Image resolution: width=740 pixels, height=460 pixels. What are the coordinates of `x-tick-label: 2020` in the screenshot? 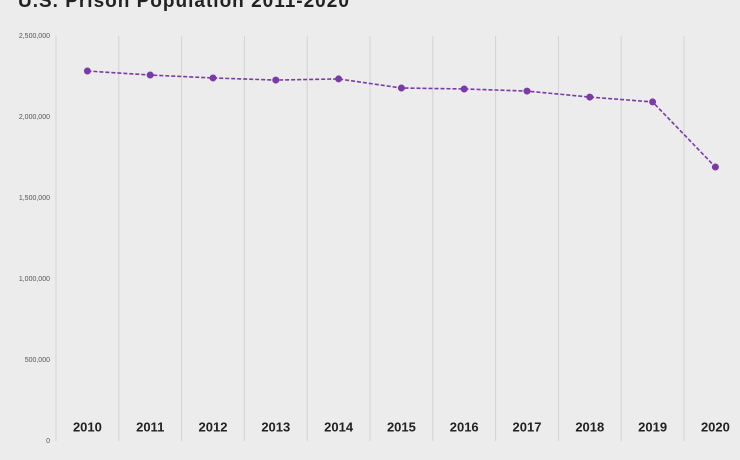 It's located at (715, 426).